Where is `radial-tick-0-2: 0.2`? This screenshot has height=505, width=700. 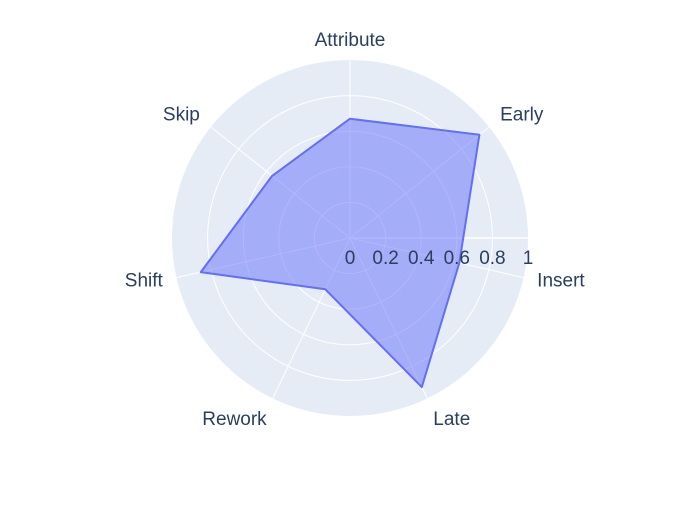
radial-tick-0-2: 0.2 is located at coordinates (385, 258).